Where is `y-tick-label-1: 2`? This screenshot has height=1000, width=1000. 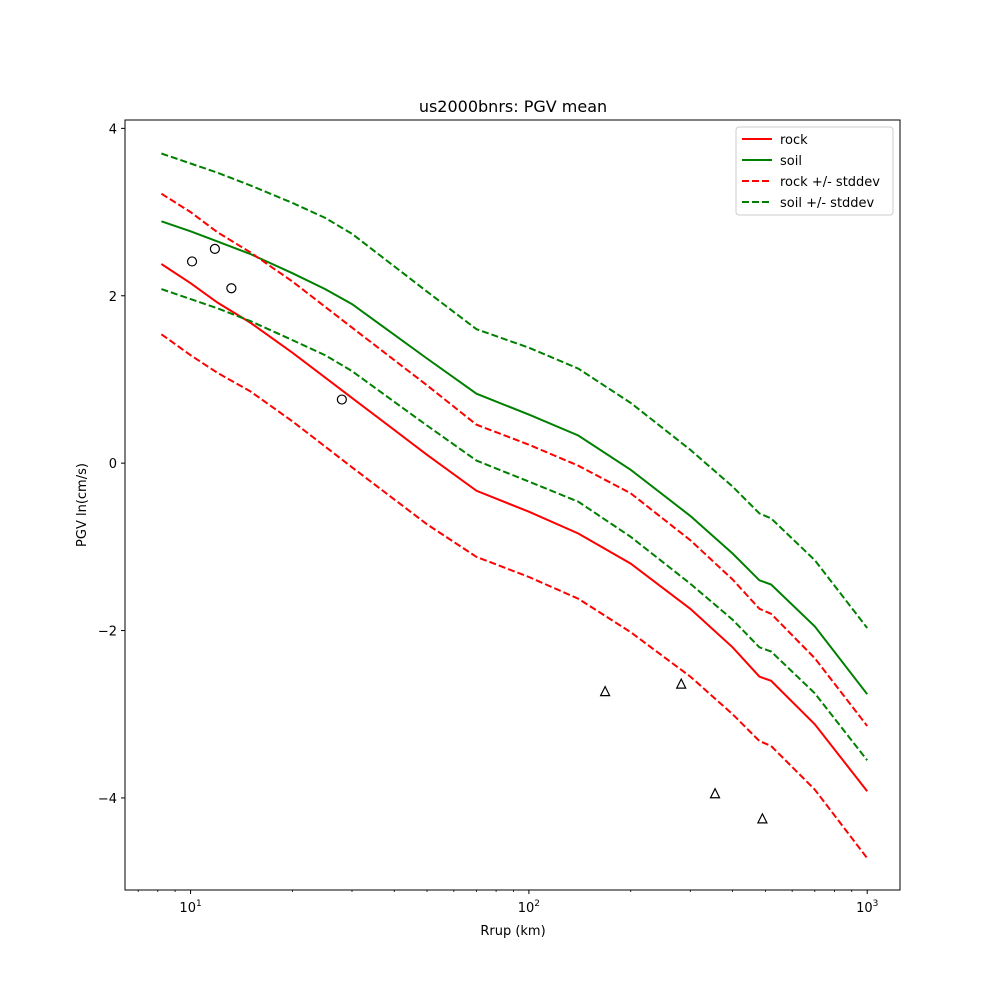
y-tick-label-1: 2 is located at coordinates (113, 297).